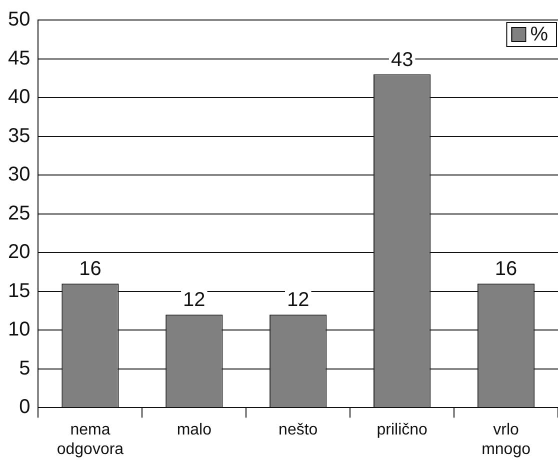 This screenshot has width=558, height=466. Describe the element at coordinates (19, 291) in the screenshot. I see `y-tick-label: 15` at that location.